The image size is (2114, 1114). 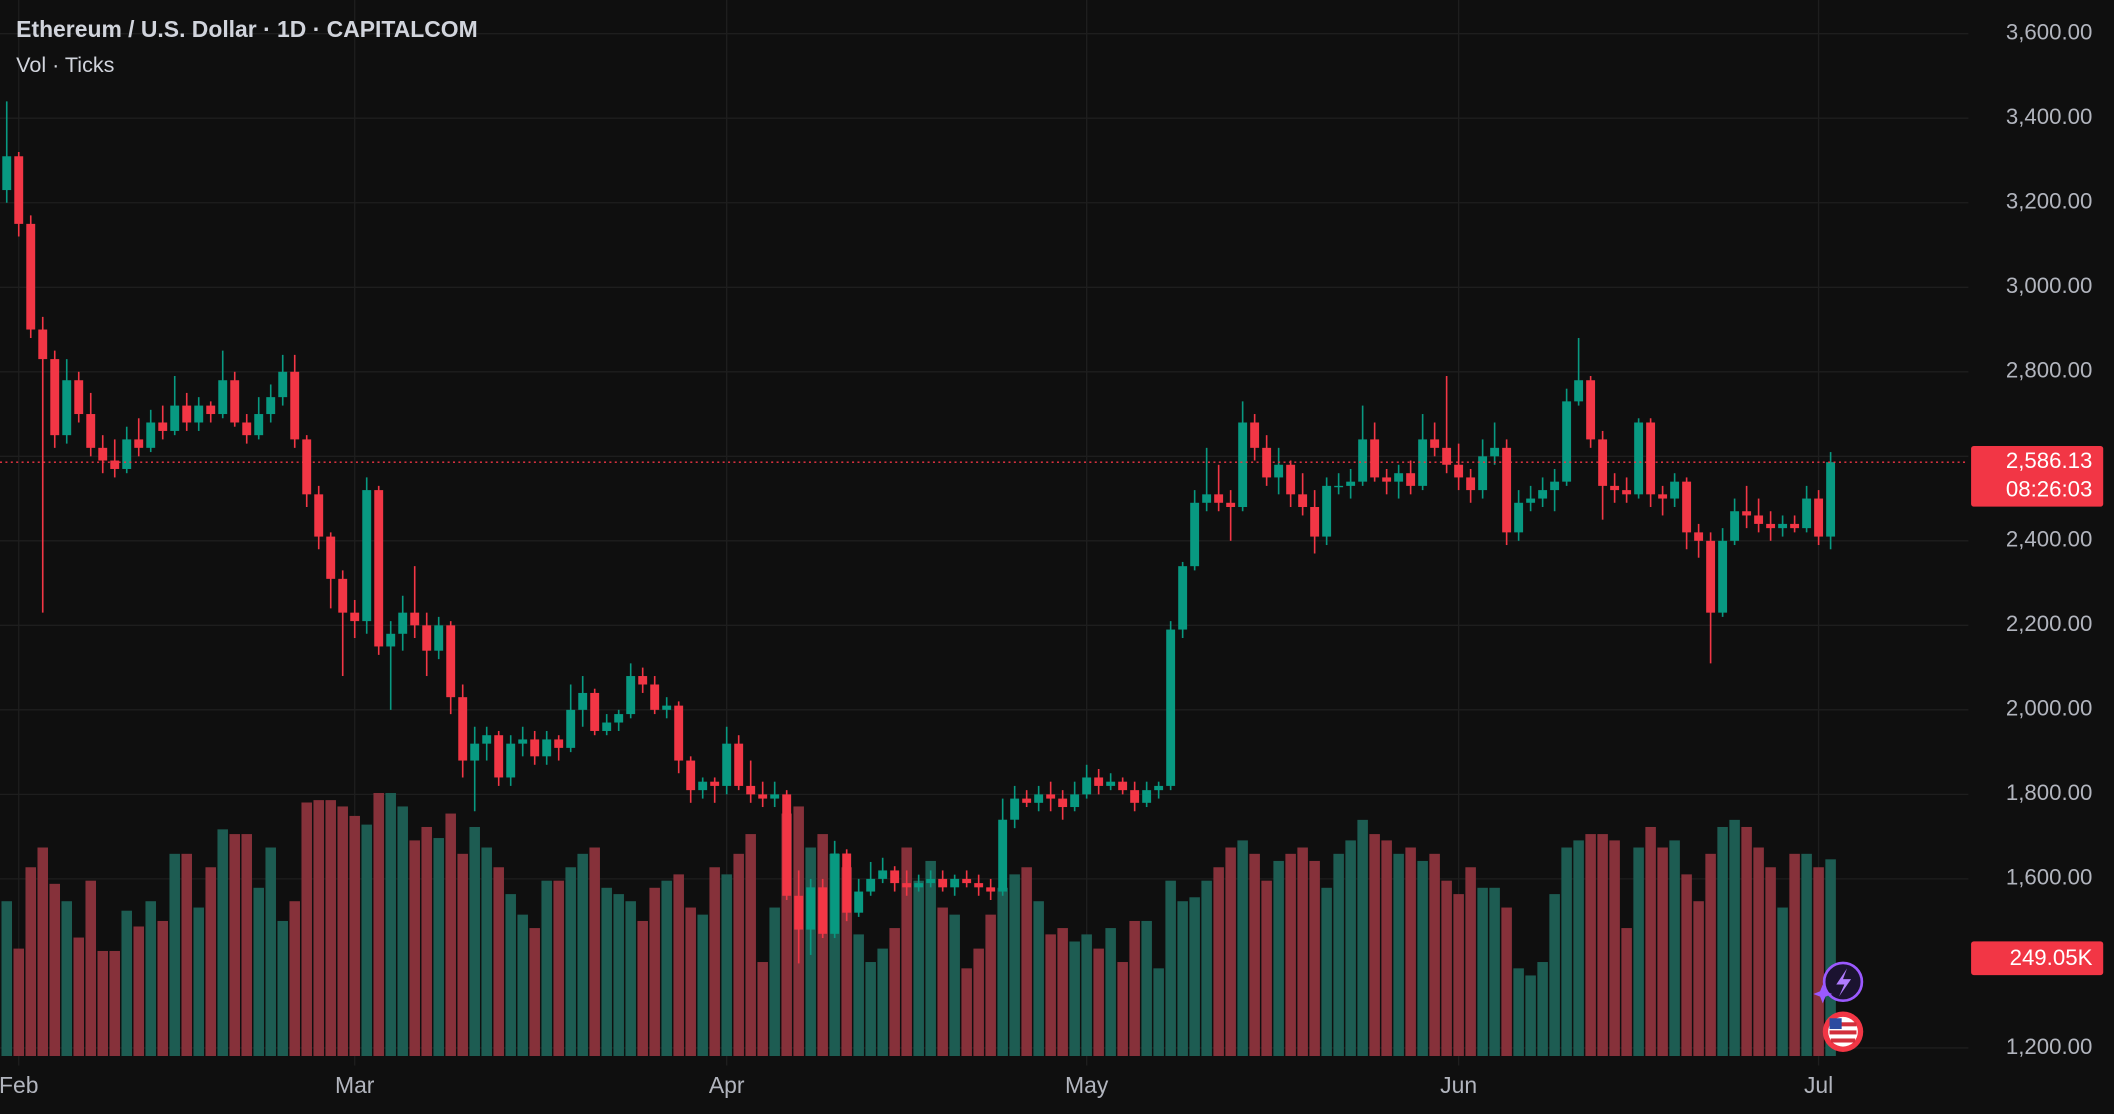 I want to click on country-icon, so click(x=1843, y=1031).